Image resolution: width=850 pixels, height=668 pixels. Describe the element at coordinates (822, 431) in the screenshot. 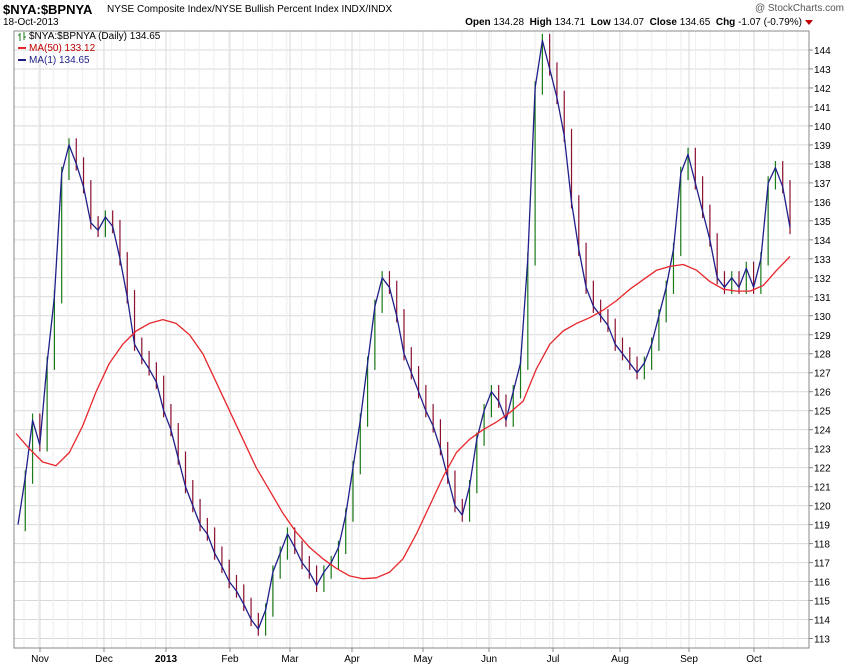

I see `y-tick-label: 124` at that location.